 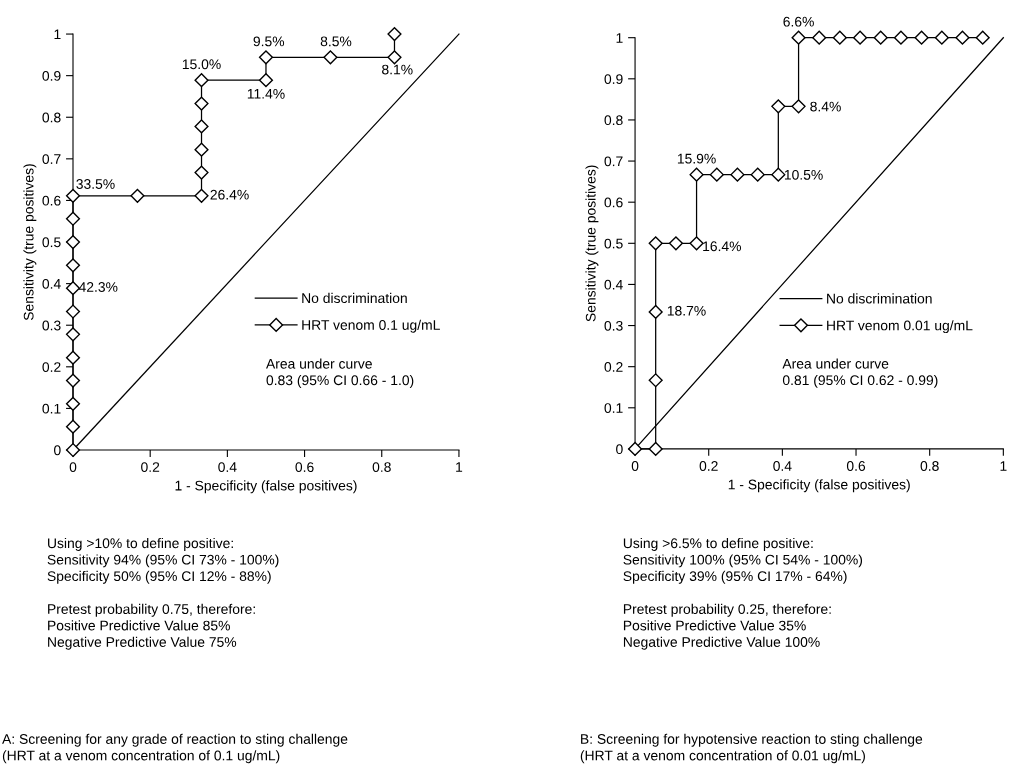 What do you see at coordinates (269, 41) in the screenshot?
I see `annotation: 9.5%` at bounding box center [269, 41].